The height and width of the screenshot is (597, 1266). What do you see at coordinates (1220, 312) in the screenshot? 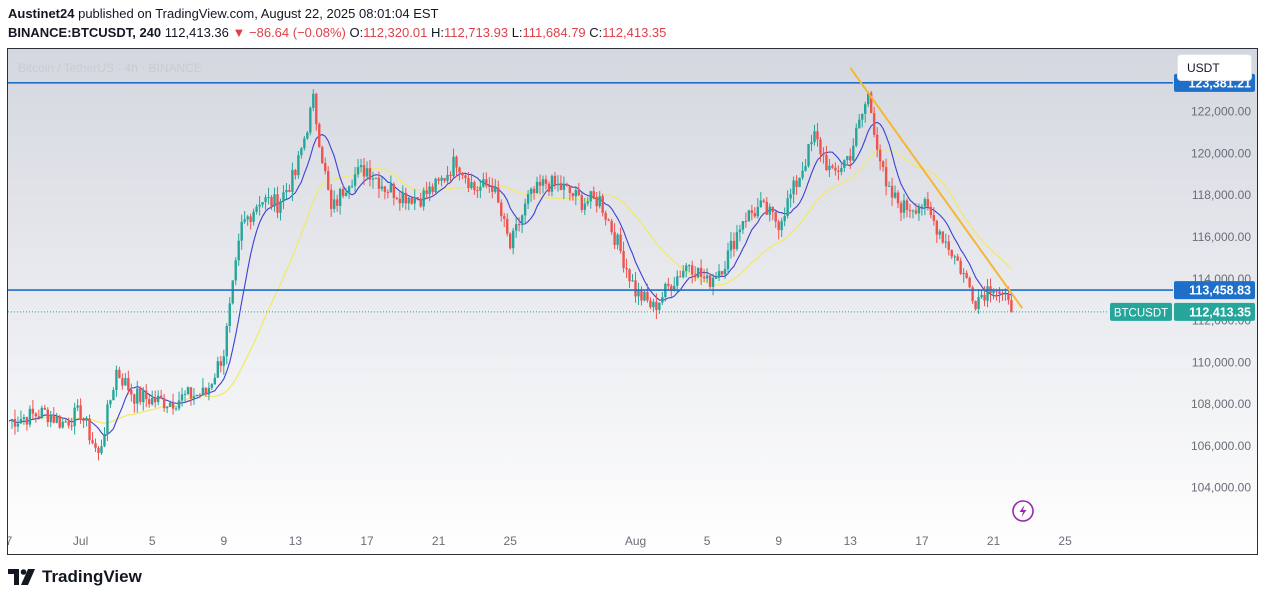
I see `current-price-label: 112,413.35` at bounding box center [1220, 312].